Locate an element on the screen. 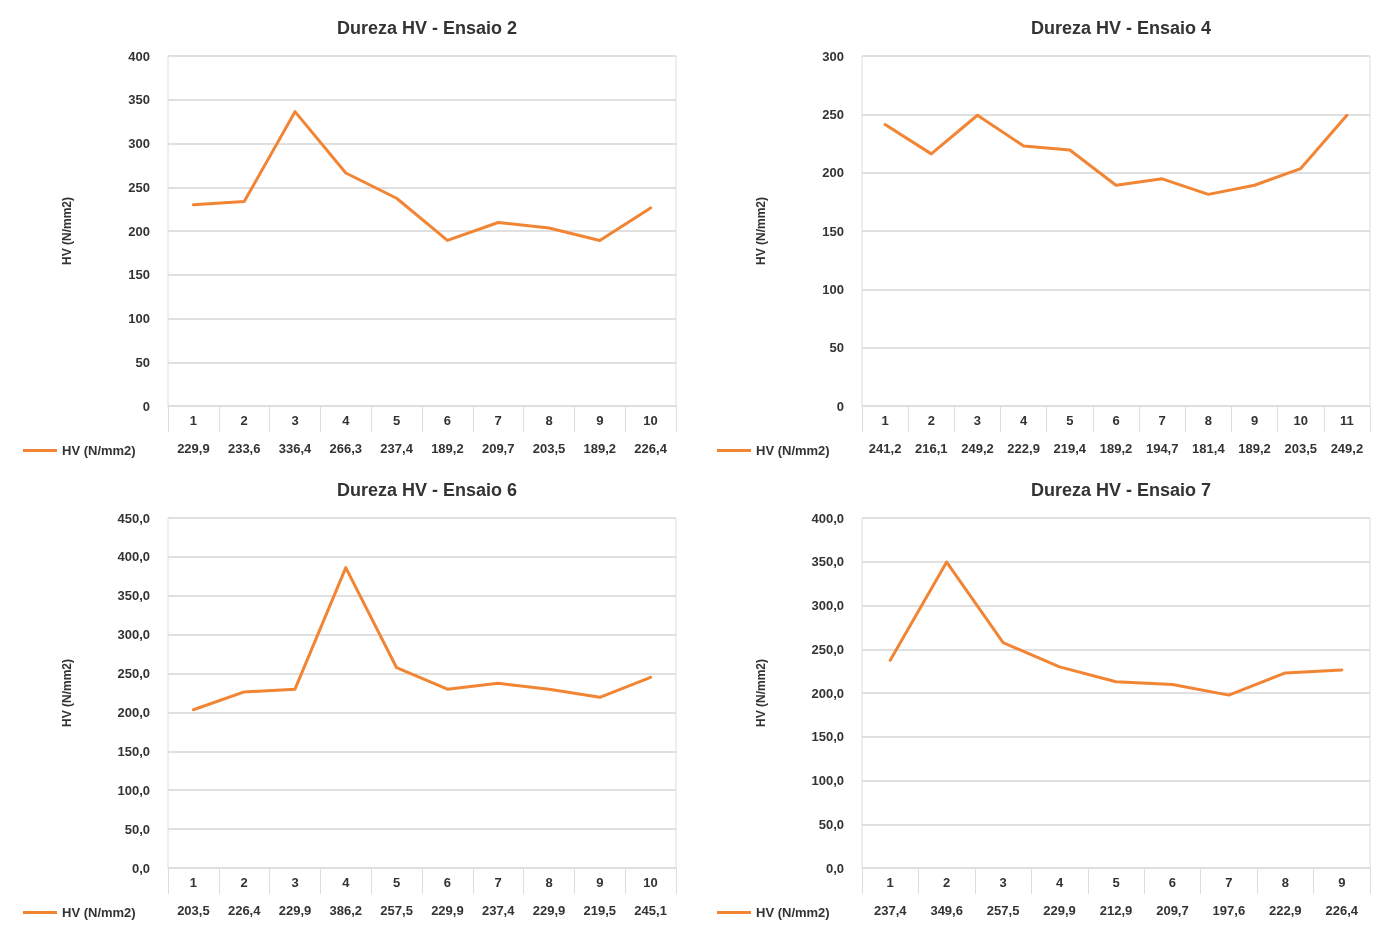 This screenshot has width=1391, height=938. data-label: 349,6 is located at coordinates (946, 910).